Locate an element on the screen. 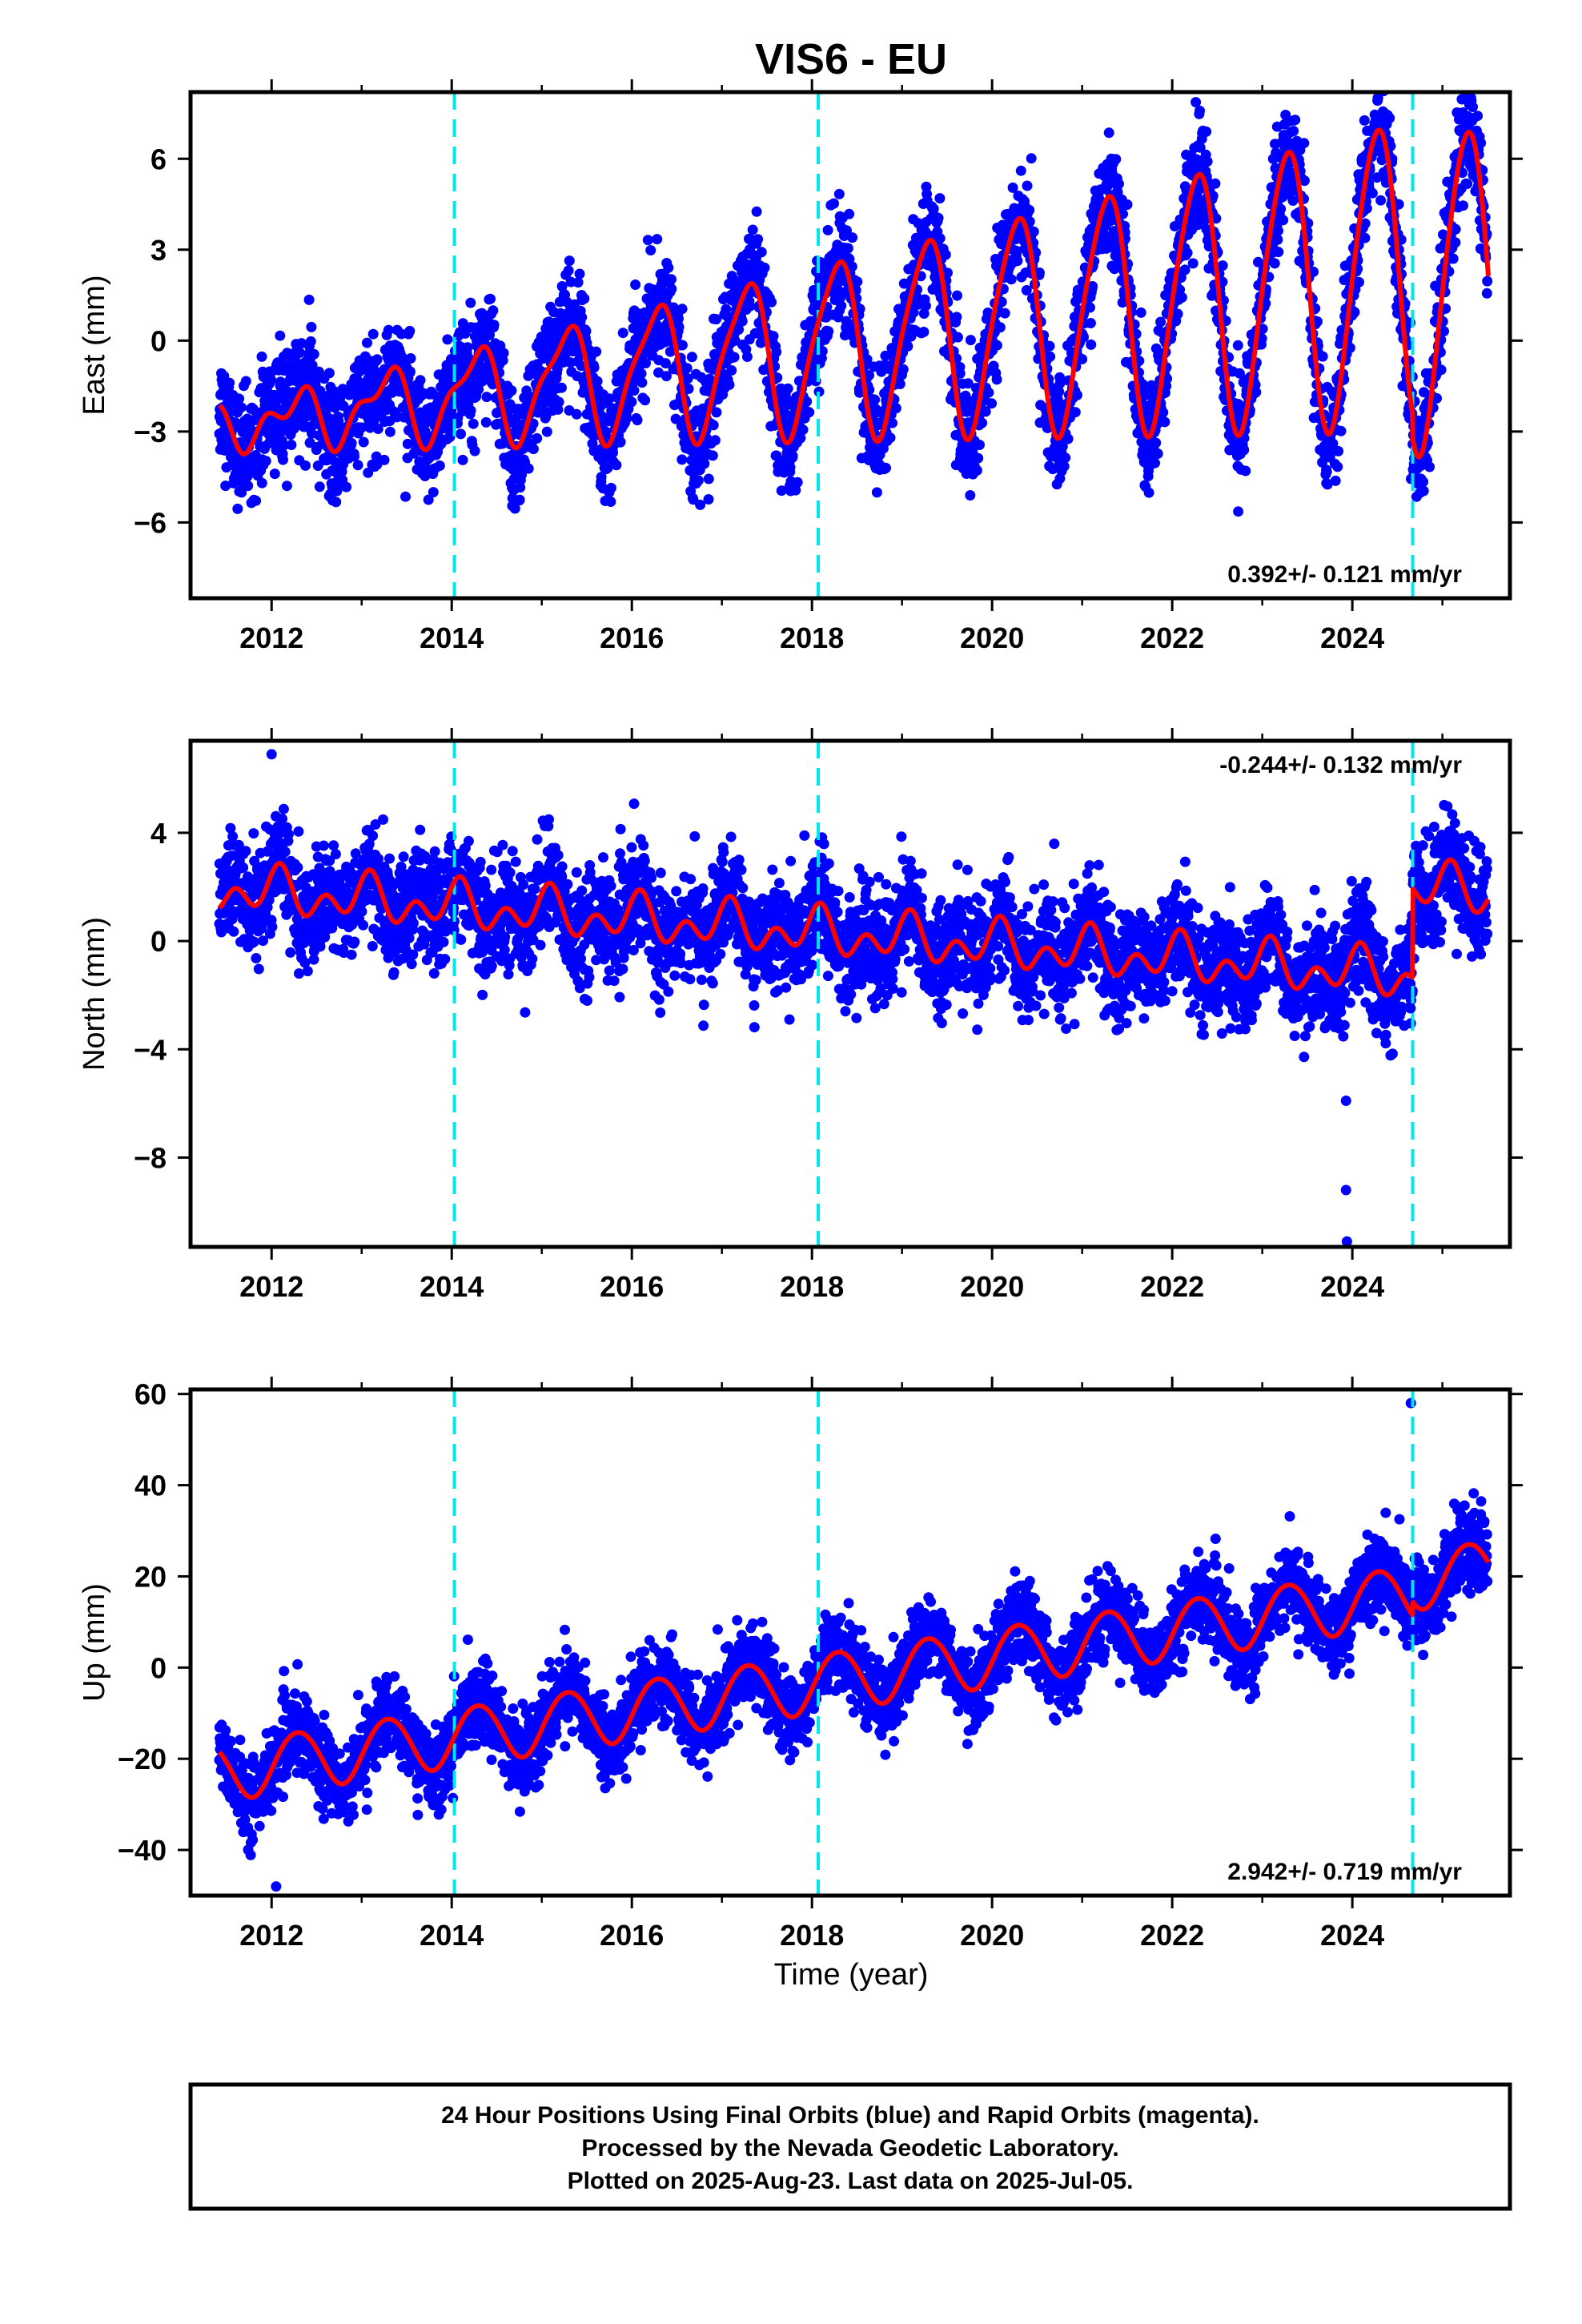  velocity-label: 0.392+/- 0.121 mm/yr is located at coordinates (1344, 574).